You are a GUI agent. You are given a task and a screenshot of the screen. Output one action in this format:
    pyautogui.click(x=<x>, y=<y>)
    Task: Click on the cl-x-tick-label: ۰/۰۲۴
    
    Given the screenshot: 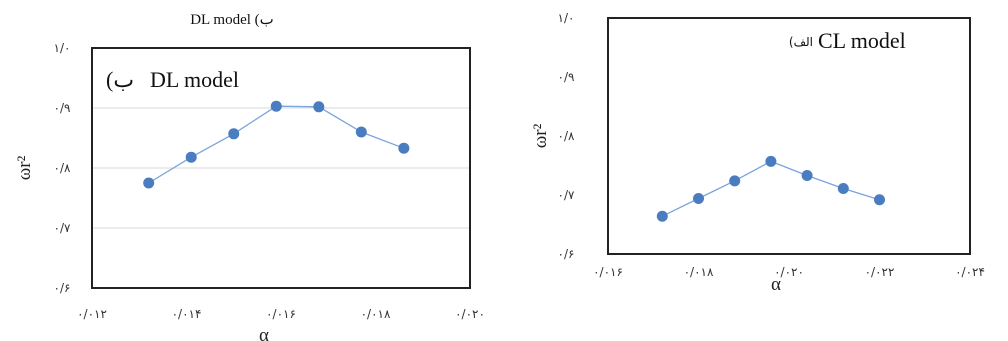 What is the action you would take?
    pyautogui.click(x=970, y=272)
    